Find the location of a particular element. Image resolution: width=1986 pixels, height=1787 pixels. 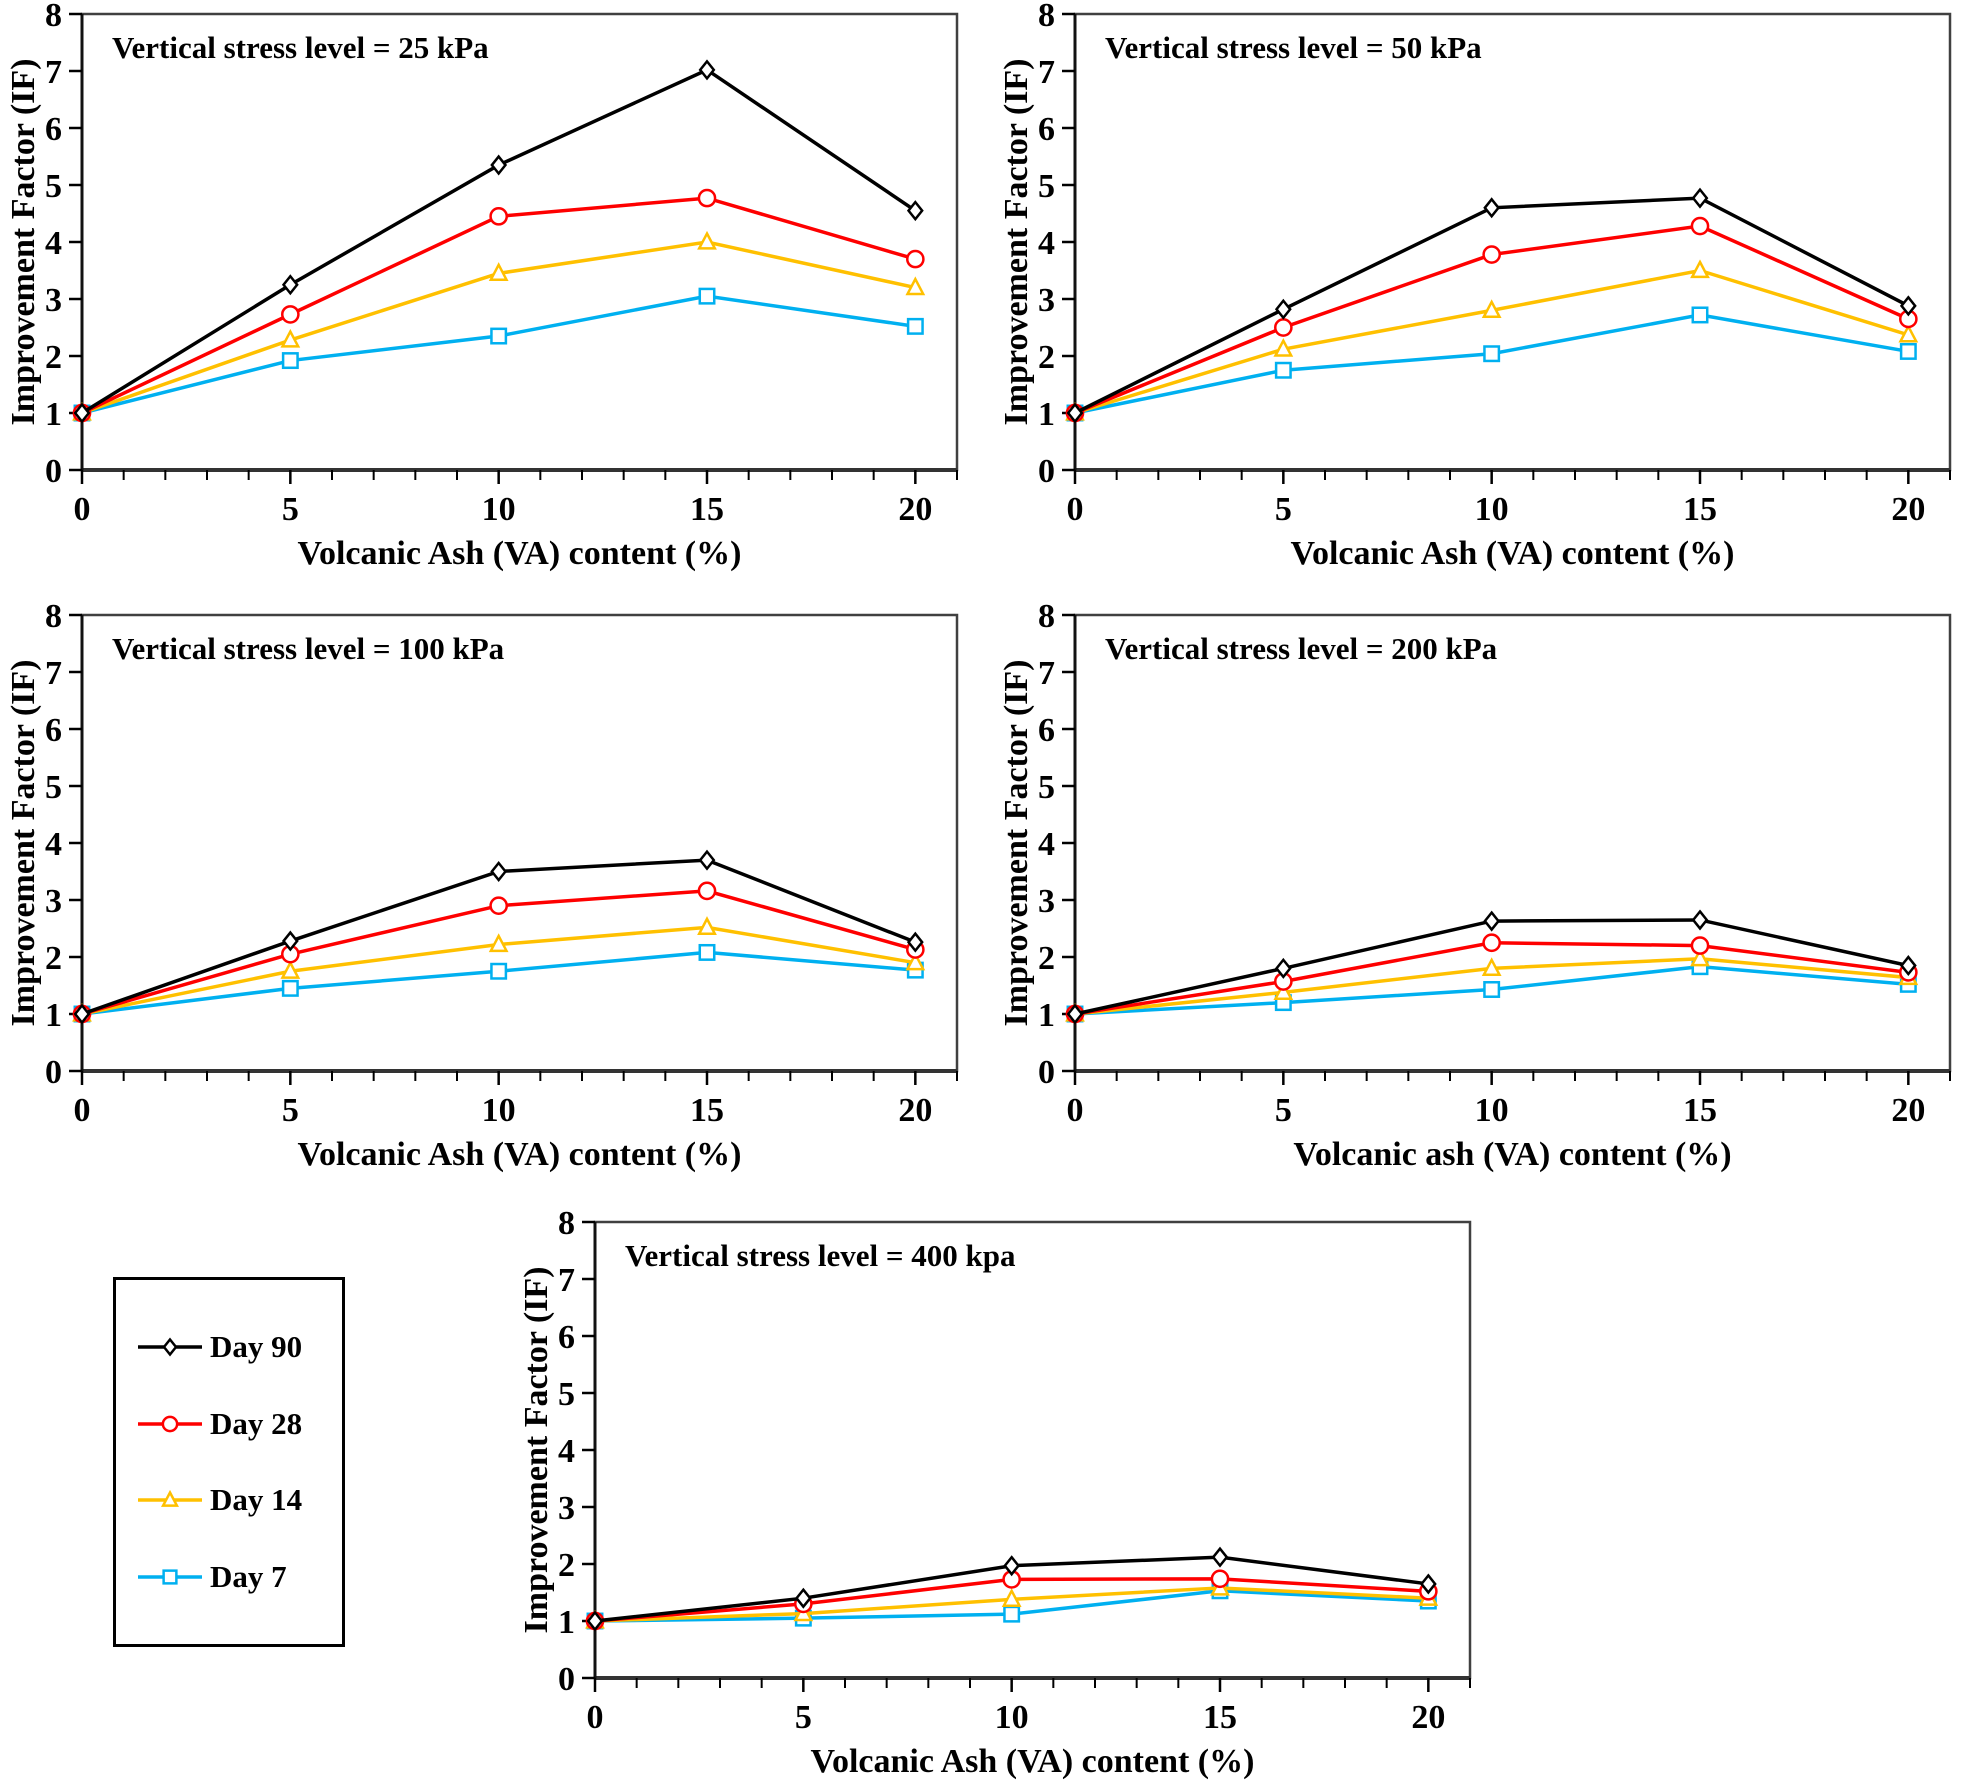

legend-item-day-90: Day 90 is located at coordinates (239, 1347).